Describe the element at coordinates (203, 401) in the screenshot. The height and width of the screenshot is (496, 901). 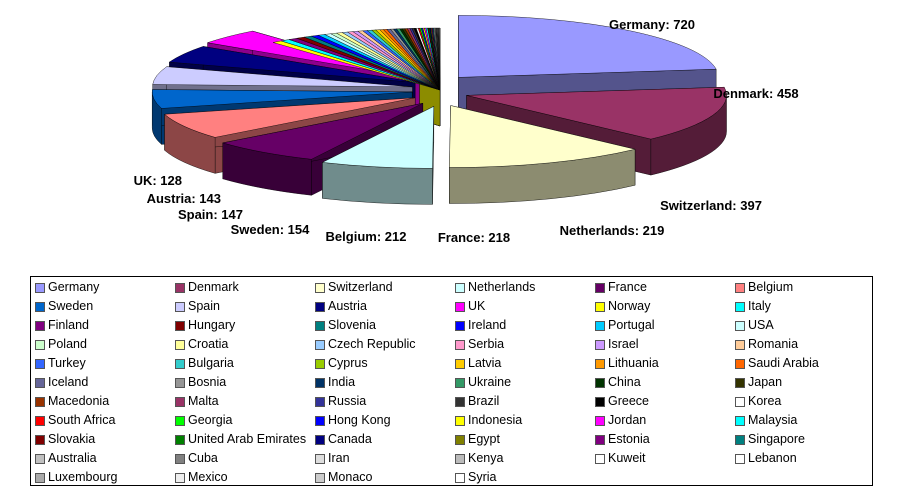
I see `legend-label: Malta` at that location.